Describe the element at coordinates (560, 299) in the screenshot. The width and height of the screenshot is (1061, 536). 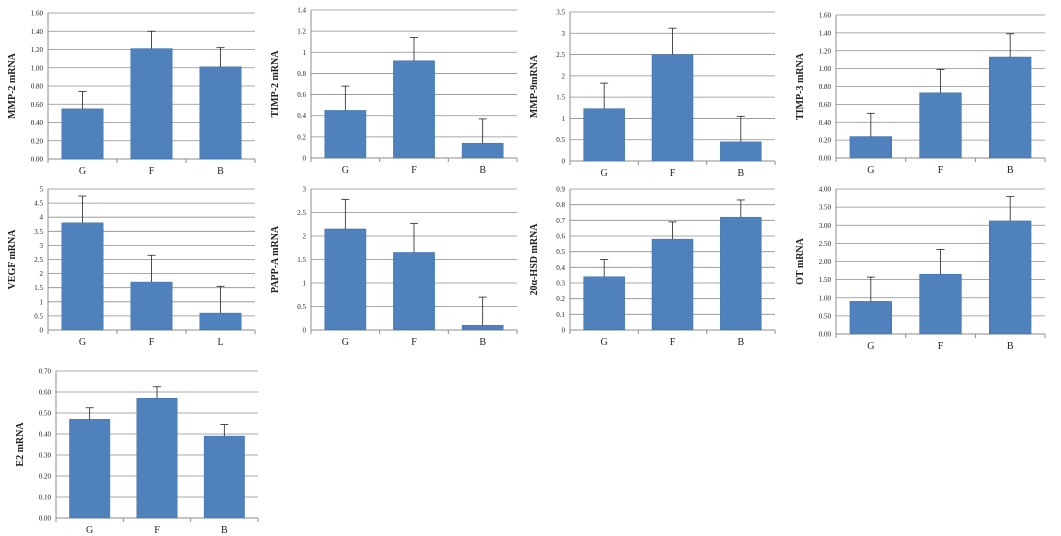
I see `y-tick-label: 0.2` at that location.